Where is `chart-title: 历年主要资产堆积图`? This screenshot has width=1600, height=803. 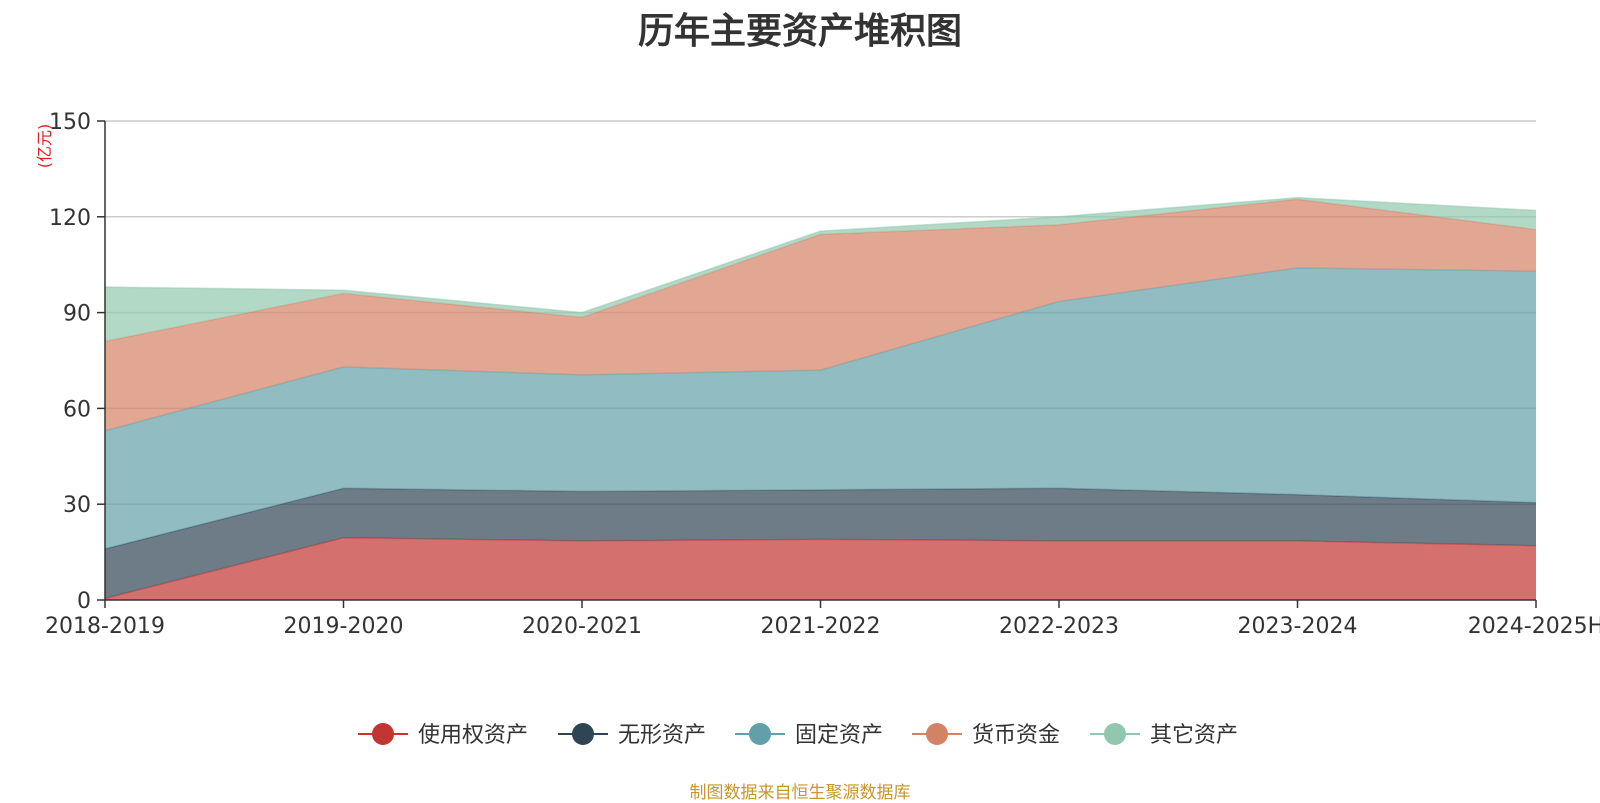 chart-title: 历年主要资产堆积图 is located at coordinates (799, 31).